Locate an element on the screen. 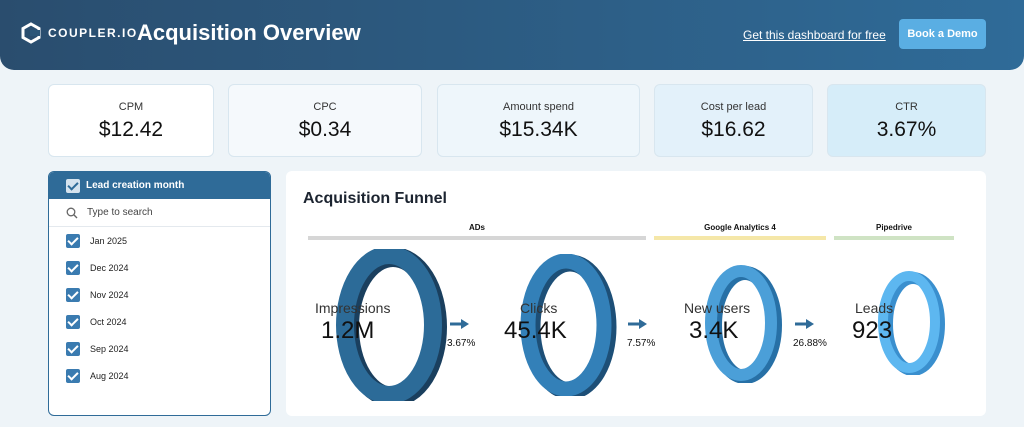 The height and width of the screenshot is (427, 1024). select-all-checkbox is located at coordinates (73, 185).